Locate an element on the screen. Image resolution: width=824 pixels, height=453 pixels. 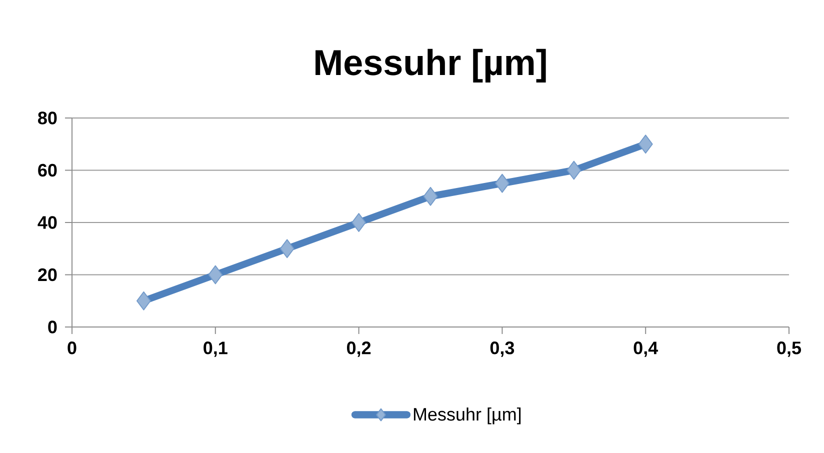
x-tick-label: 0,4 is located at coordinates (646, 349).